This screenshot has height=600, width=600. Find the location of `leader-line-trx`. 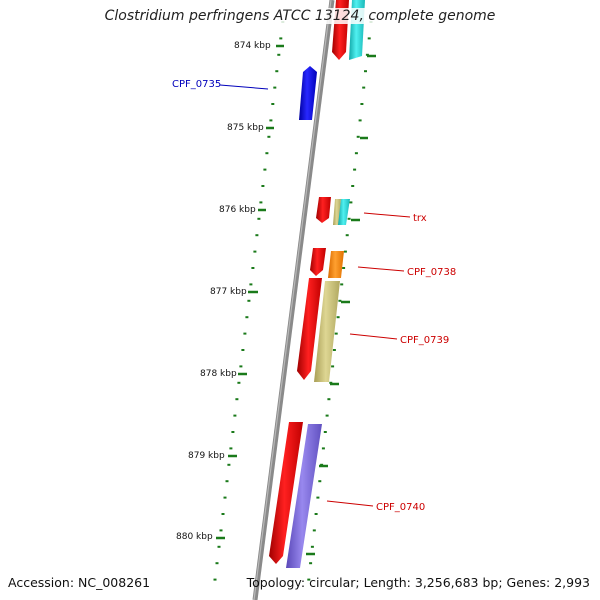

leader-line-trx is located at coordinates (387, 215).